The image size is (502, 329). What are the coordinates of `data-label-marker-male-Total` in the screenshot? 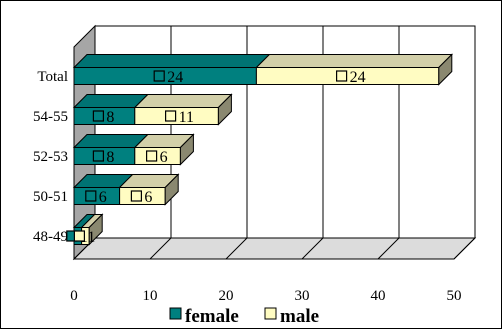 It's located at (342, 76).